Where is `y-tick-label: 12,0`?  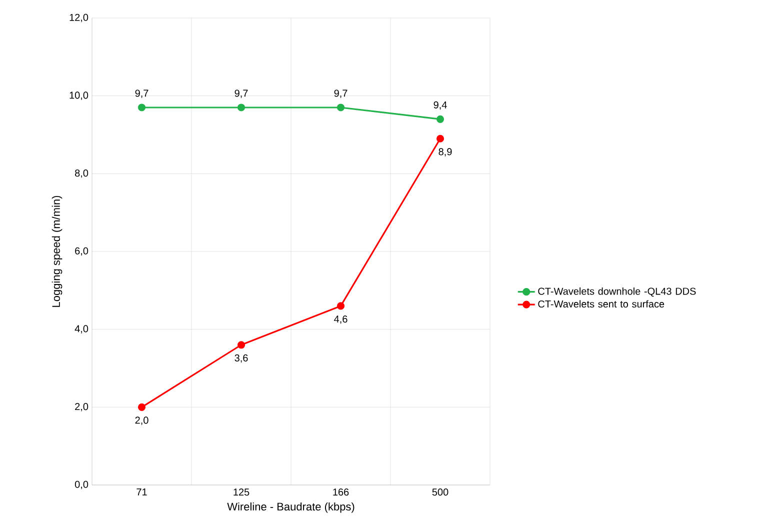 y-tick-label: 12,0 is located at coordinates (79, 18).